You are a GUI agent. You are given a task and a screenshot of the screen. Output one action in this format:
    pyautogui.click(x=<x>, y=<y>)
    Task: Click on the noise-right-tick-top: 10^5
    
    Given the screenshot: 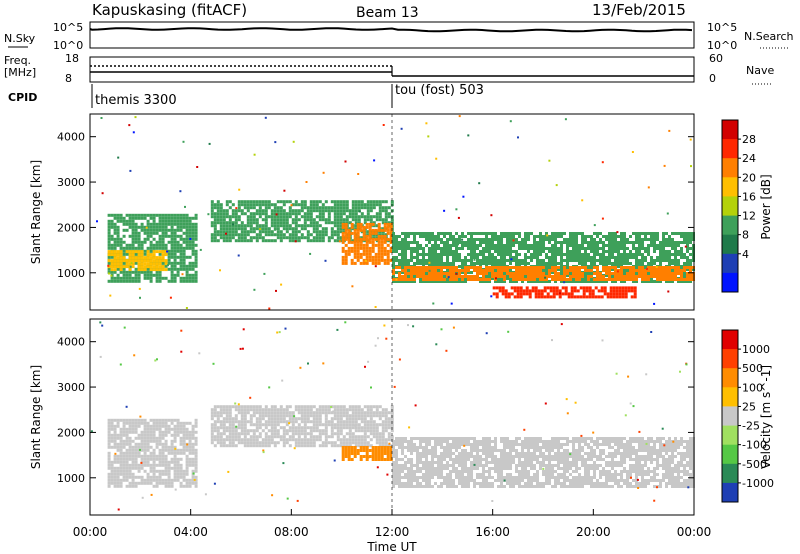 What is the action you would take?
    pyautogui.click(x=722, y=27)
    